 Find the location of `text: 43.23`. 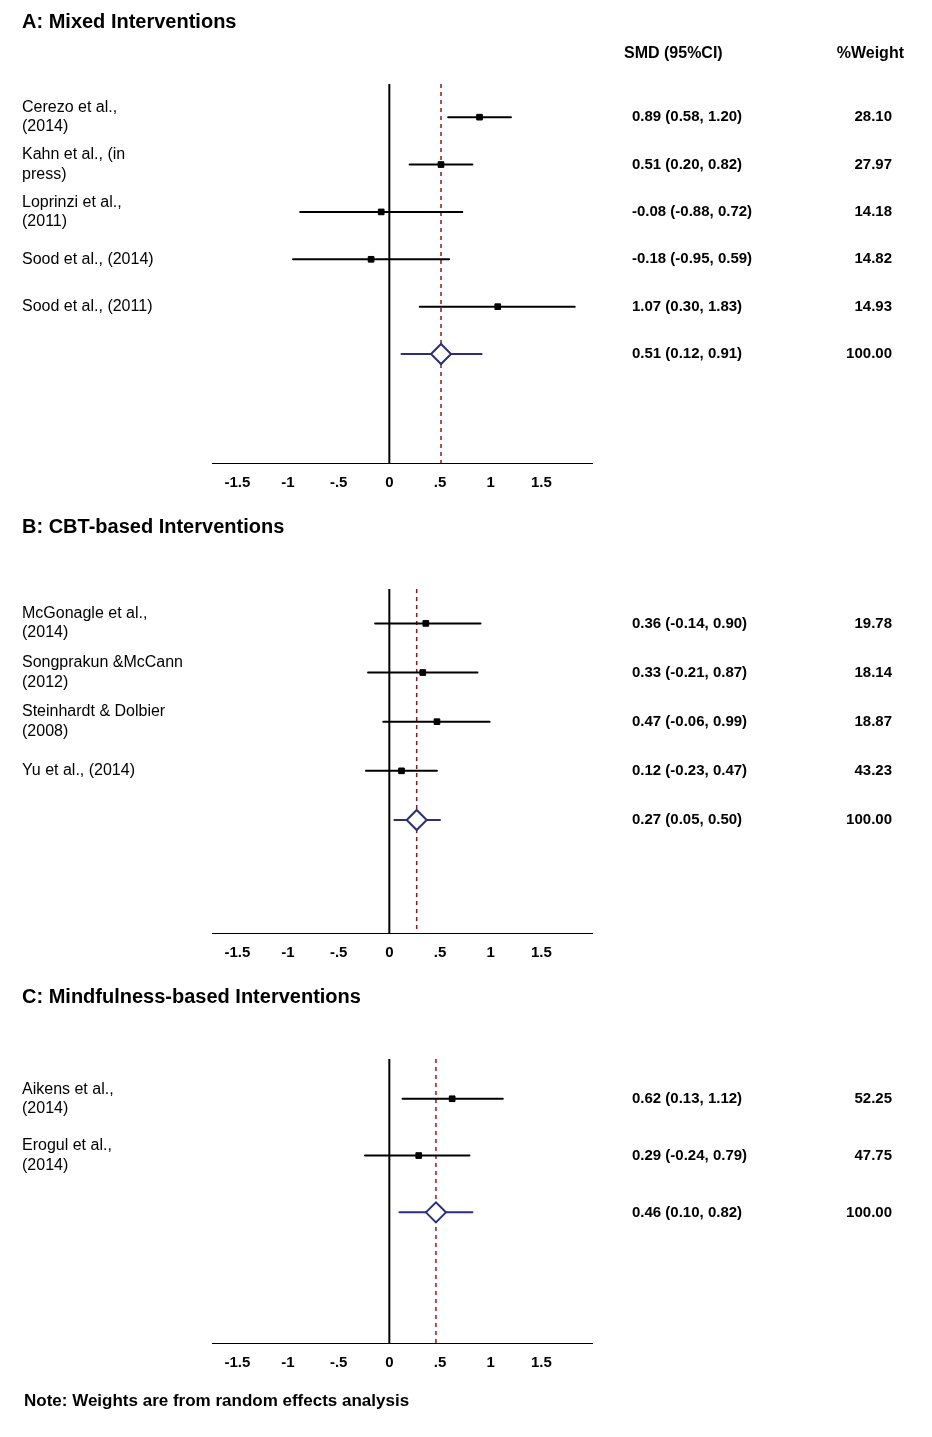

text: 43.23 is located at coordinates (873, 769).